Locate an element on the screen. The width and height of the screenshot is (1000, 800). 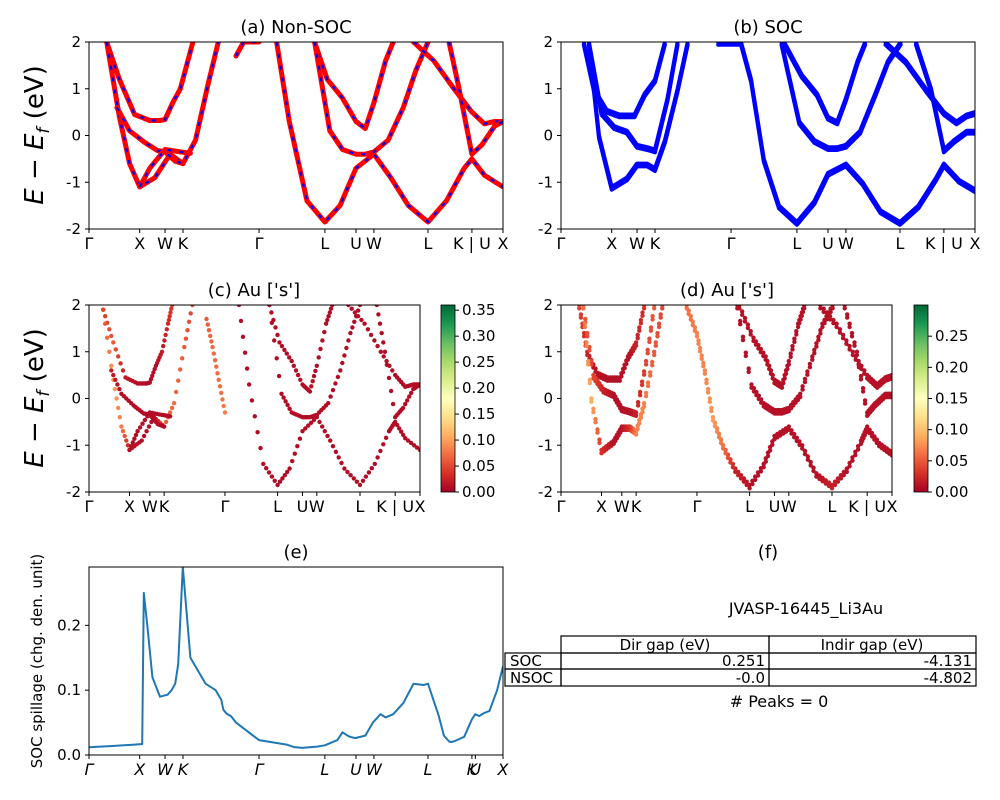
colorbar-tick-label: 0.05 is located at coordinates (951, 461).